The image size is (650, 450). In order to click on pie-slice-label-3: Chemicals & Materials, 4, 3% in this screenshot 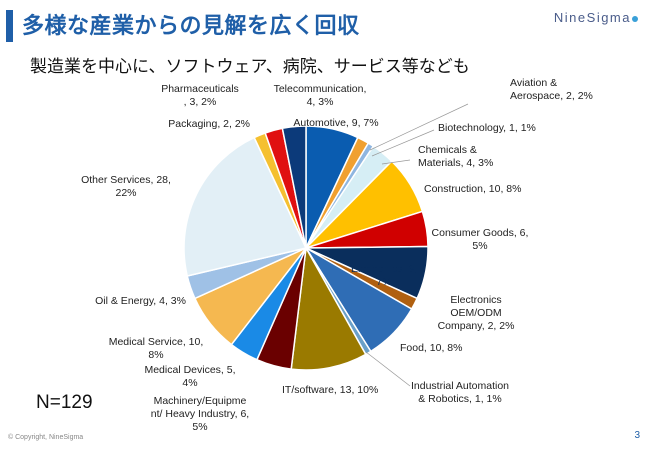, I will do `click(455, 156)`.